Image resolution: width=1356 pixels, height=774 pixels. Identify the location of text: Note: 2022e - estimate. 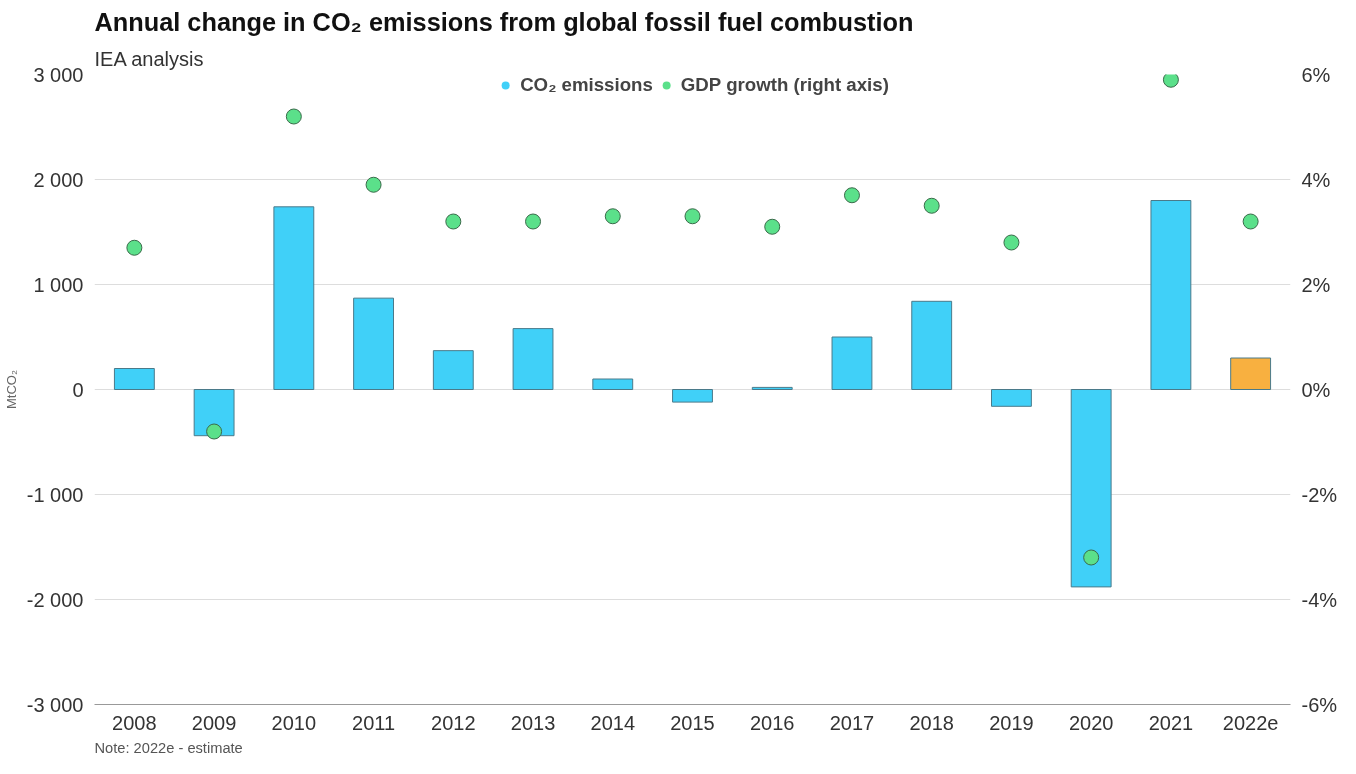
(168, 747).